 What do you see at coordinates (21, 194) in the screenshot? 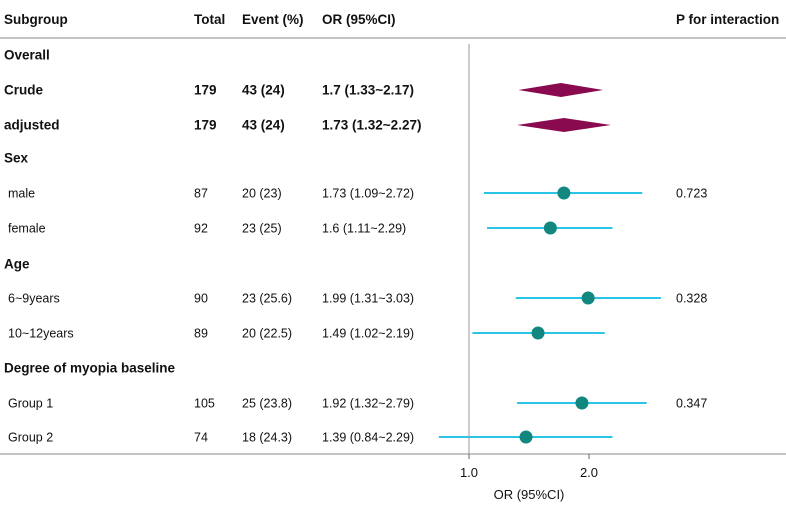
I see `subgroup-label: male` at bounding box center [21, 194].